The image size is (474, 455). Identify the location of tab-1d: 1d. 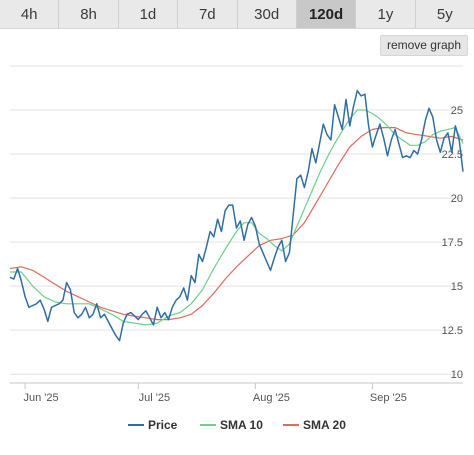
(148, 14).